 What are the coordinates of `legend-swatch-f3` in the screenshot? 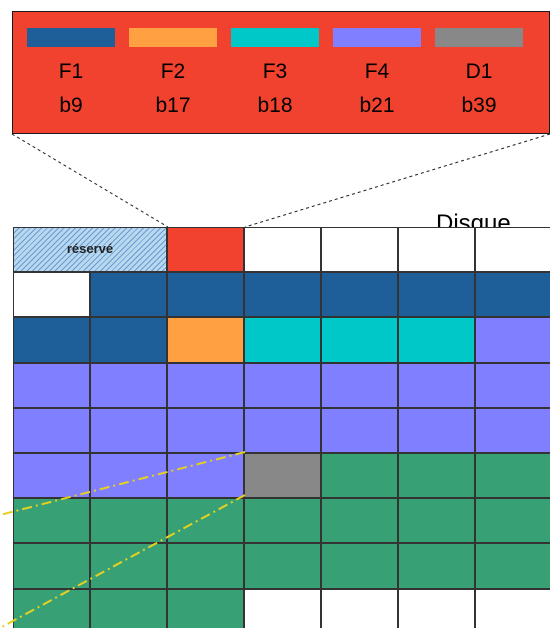 It's located at (275, 37).